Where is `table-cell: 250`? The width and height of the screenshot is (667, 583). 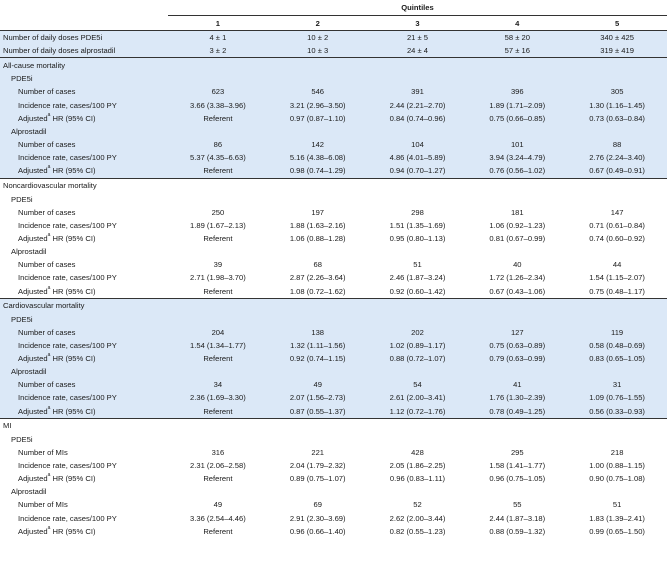
table-cell: 250 is located at coordinates (218, 212).